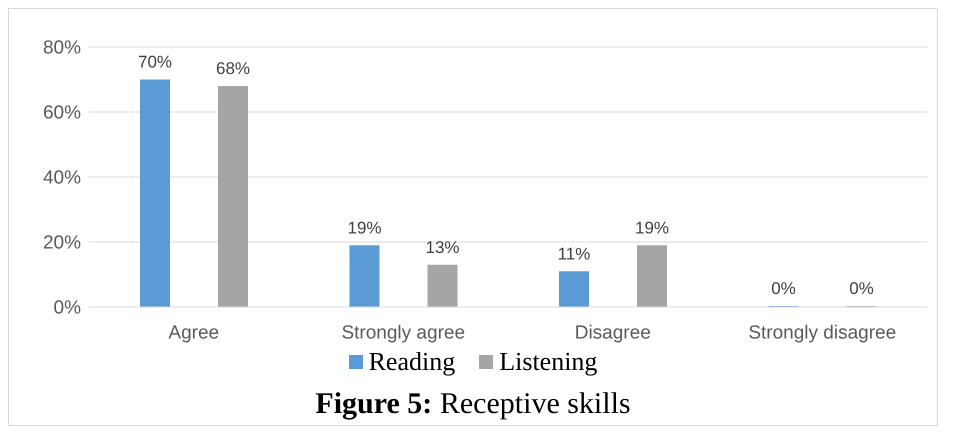  What do you see at coordinates (822, 333) in the screenshot?
I see `x-tick-label: Strongly disagree` at bounding box center [822, 333].